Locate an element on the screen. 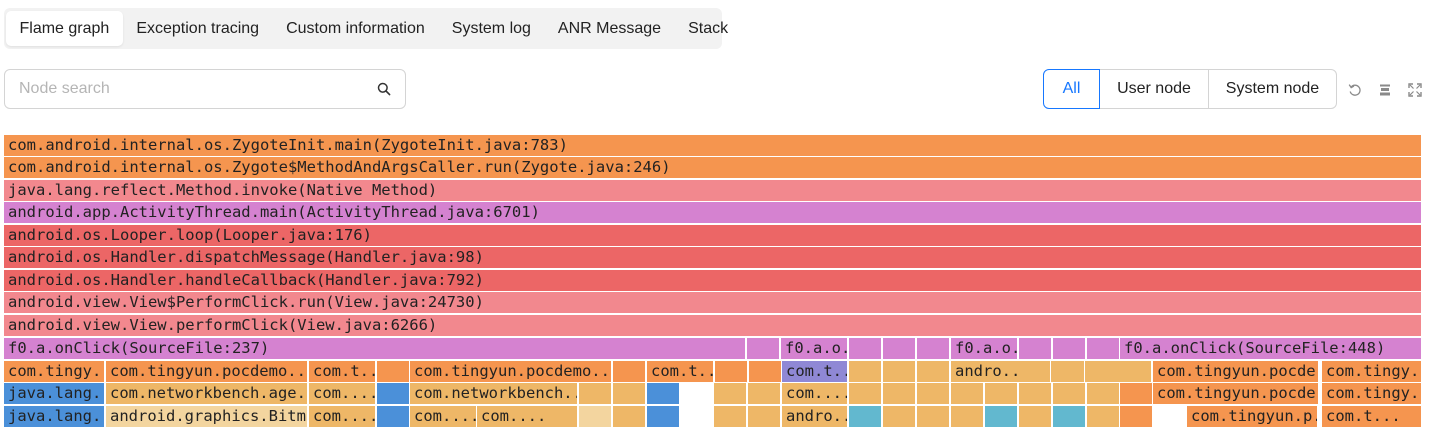 This screenshot has height=427, width=1440. flame-frame: android.os.Looper.loop(Looper.java:176) is located at coordinates (713, 235).